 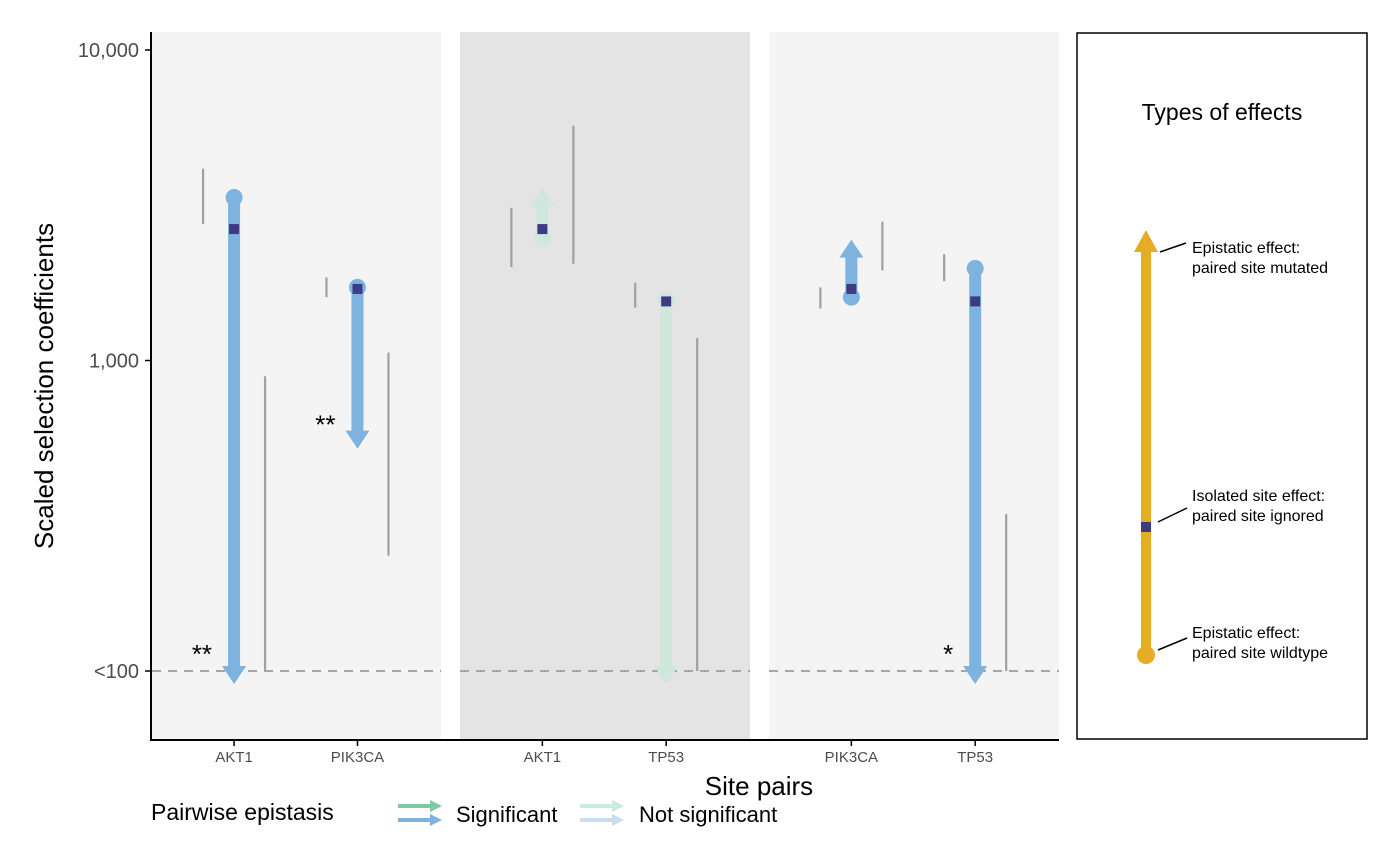 What do you see at coordinates (1246, 248) in the screenshot?
I see `callout-mutated-line1: Epistatic effect:` at bounding box center [1246, 248].